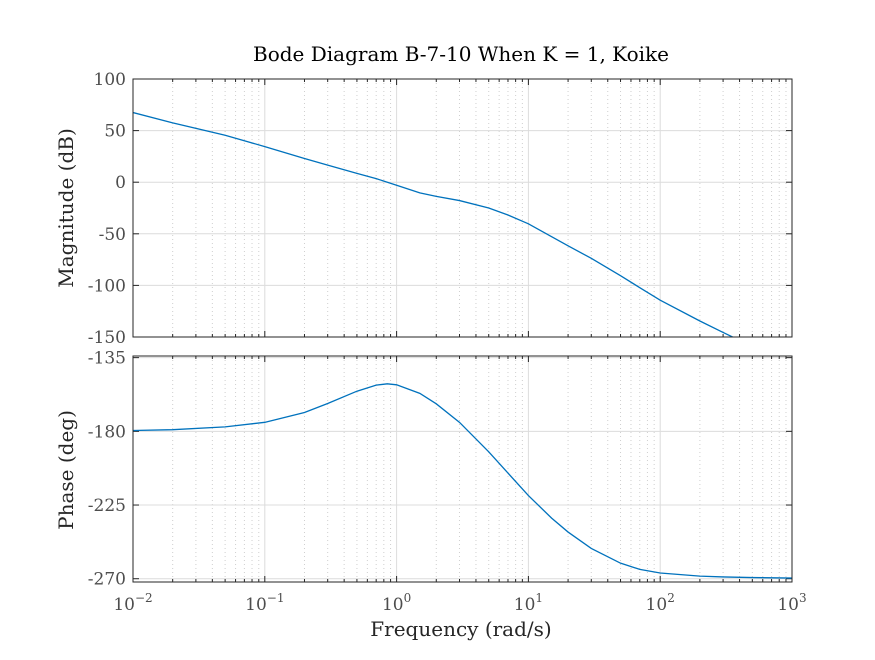  What do you see at coordinates (66, 470) in the screenshot?
I see `phase-axis-label: Phase (deg)` at bounding box center [66, 470].